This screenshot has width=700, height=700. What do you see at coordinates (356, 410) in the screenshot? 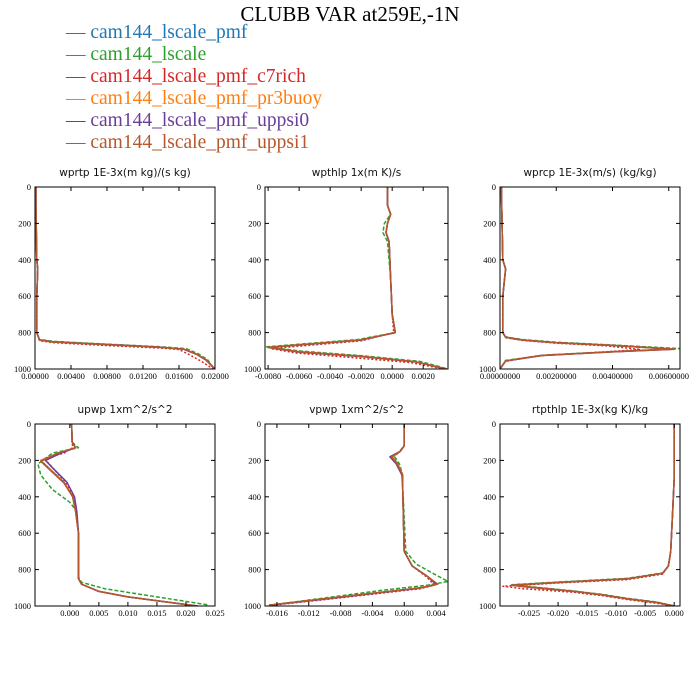
I see `panel-title: vpwp 1xm^2/s^2` at bounding box center [356, 410].